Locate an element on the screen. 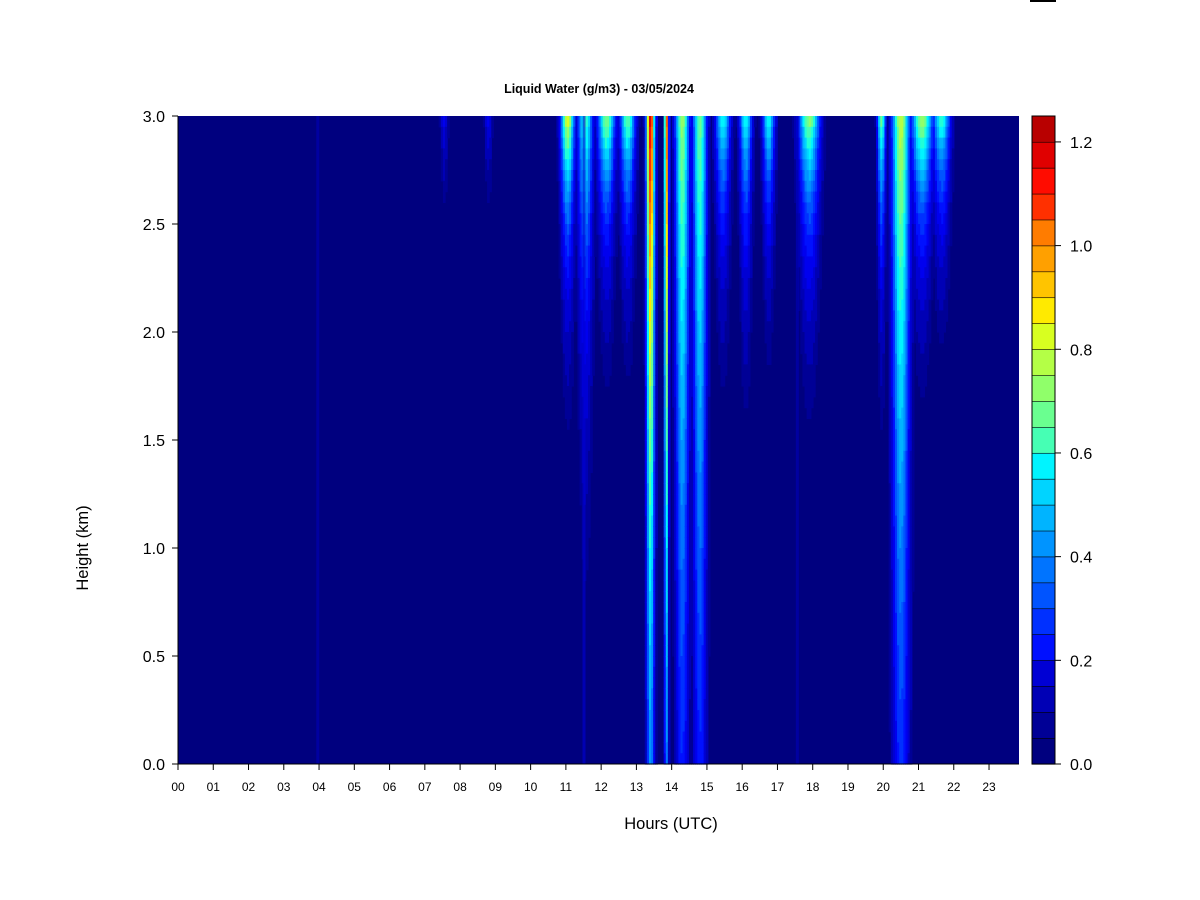 The width and height of the screenshot is (1200, 900). x-tick-label: 09 is located at coordinates (496, 787).